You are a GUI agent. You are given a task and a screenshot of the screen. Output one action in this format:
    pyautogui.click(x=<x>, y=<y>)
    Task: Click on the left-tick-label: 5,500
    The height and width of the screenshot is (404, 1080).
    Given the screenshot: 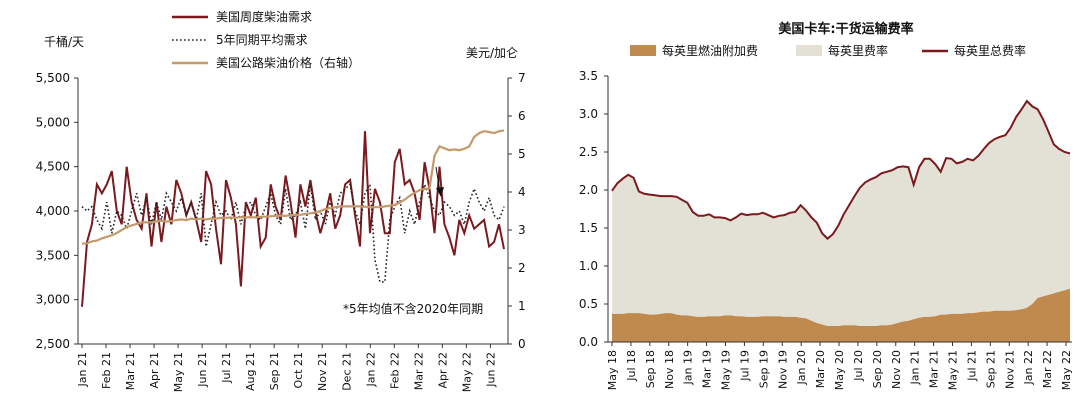 What is the action you would take?
    pyautogui.click(x=53, y=78)
    